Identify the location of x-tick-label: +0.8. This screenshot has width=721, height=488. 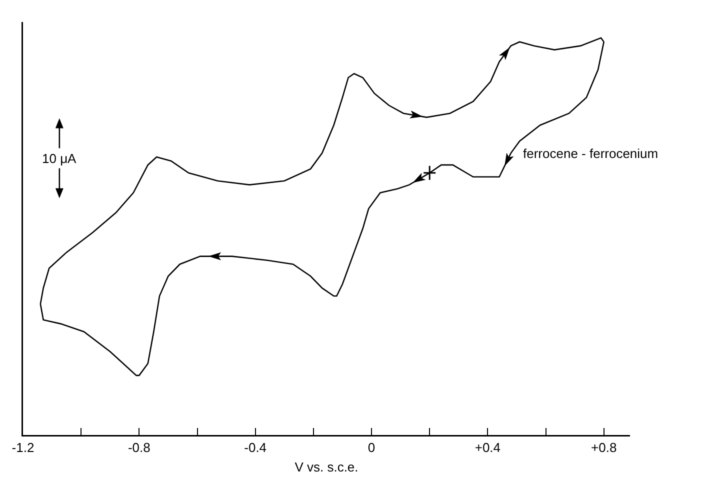
(604, 447).